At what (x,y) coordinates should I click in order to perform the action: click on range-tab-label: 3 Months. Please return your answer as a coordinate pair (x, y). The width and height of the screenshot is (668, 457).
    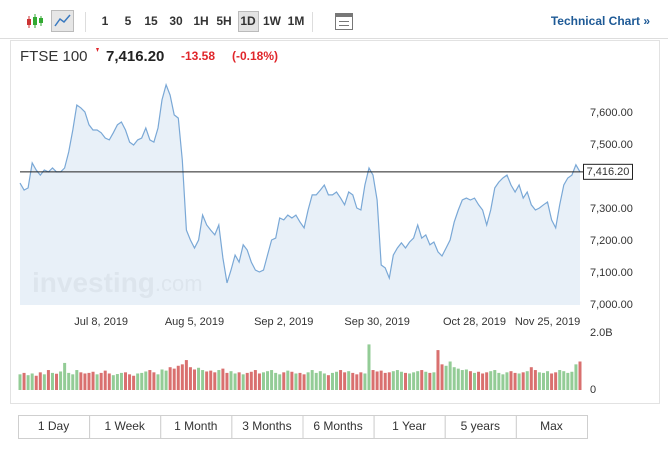
    Looking at the image, I should click on (266, 426).